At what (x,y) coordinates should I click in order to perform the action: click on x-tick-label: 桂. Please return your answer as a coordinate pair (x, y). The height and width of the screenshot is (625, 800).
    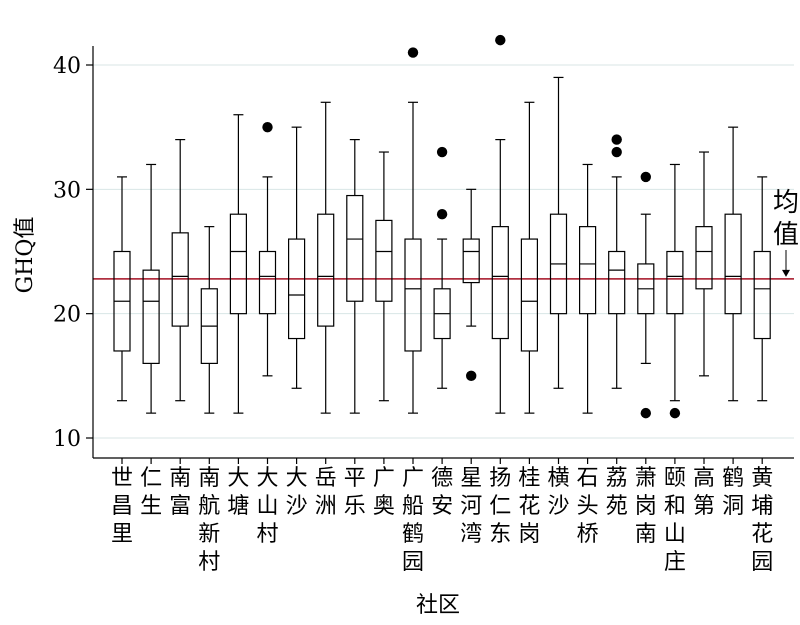
    Looking at the image, I should click on (529, 478).